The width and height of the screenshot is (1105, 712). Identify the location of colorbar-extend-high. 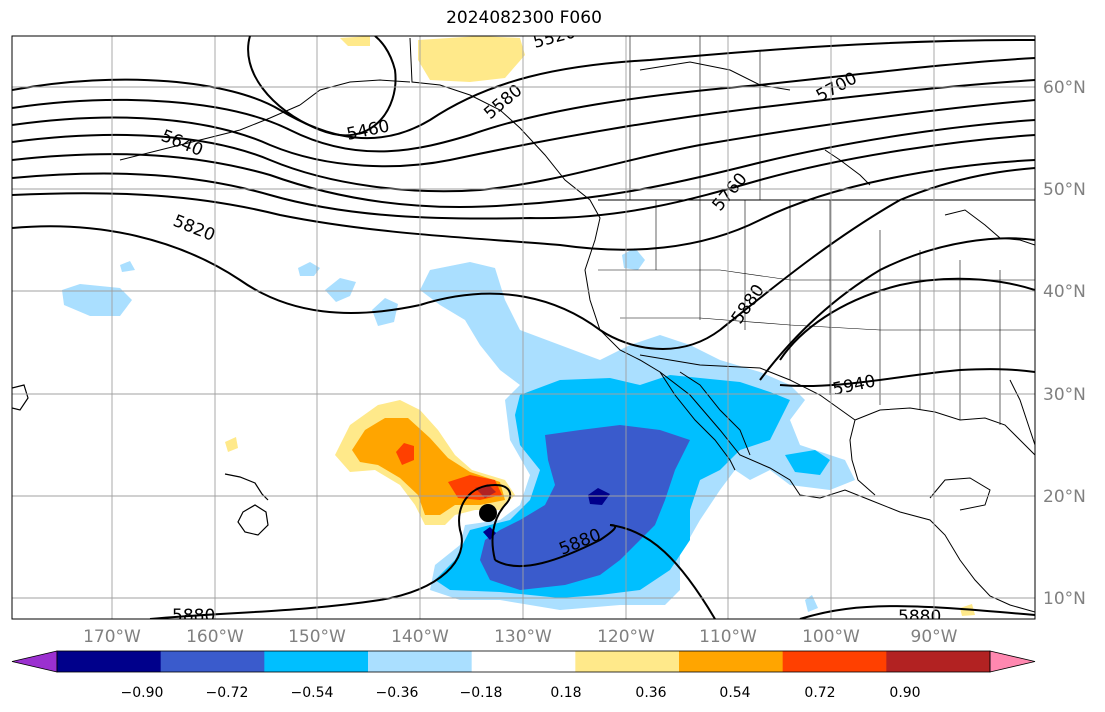
(1012, 661).